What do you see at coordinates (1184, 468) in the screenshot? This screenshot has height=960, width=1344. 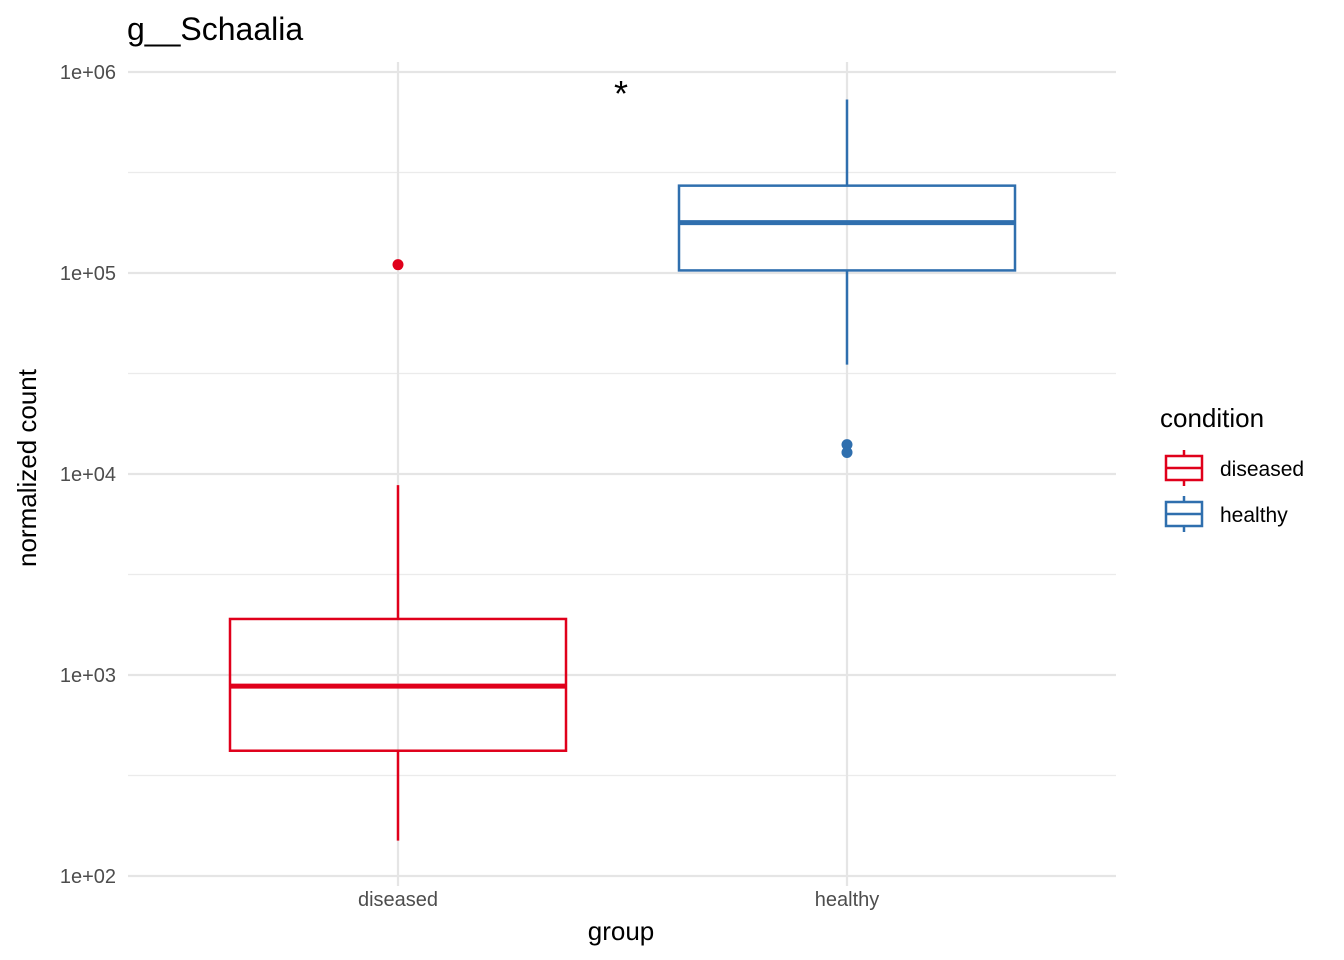 I see `legend-key-diseased` at bounding box center [1184, 468].